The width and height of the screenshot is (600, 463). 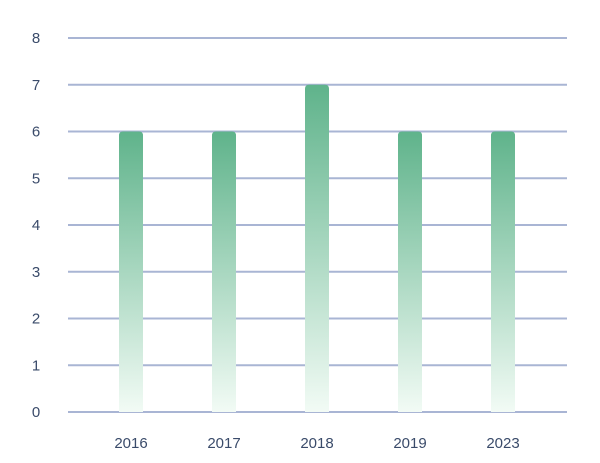 I want to click on y-tick-label: 0, so click(x=36, y=412).